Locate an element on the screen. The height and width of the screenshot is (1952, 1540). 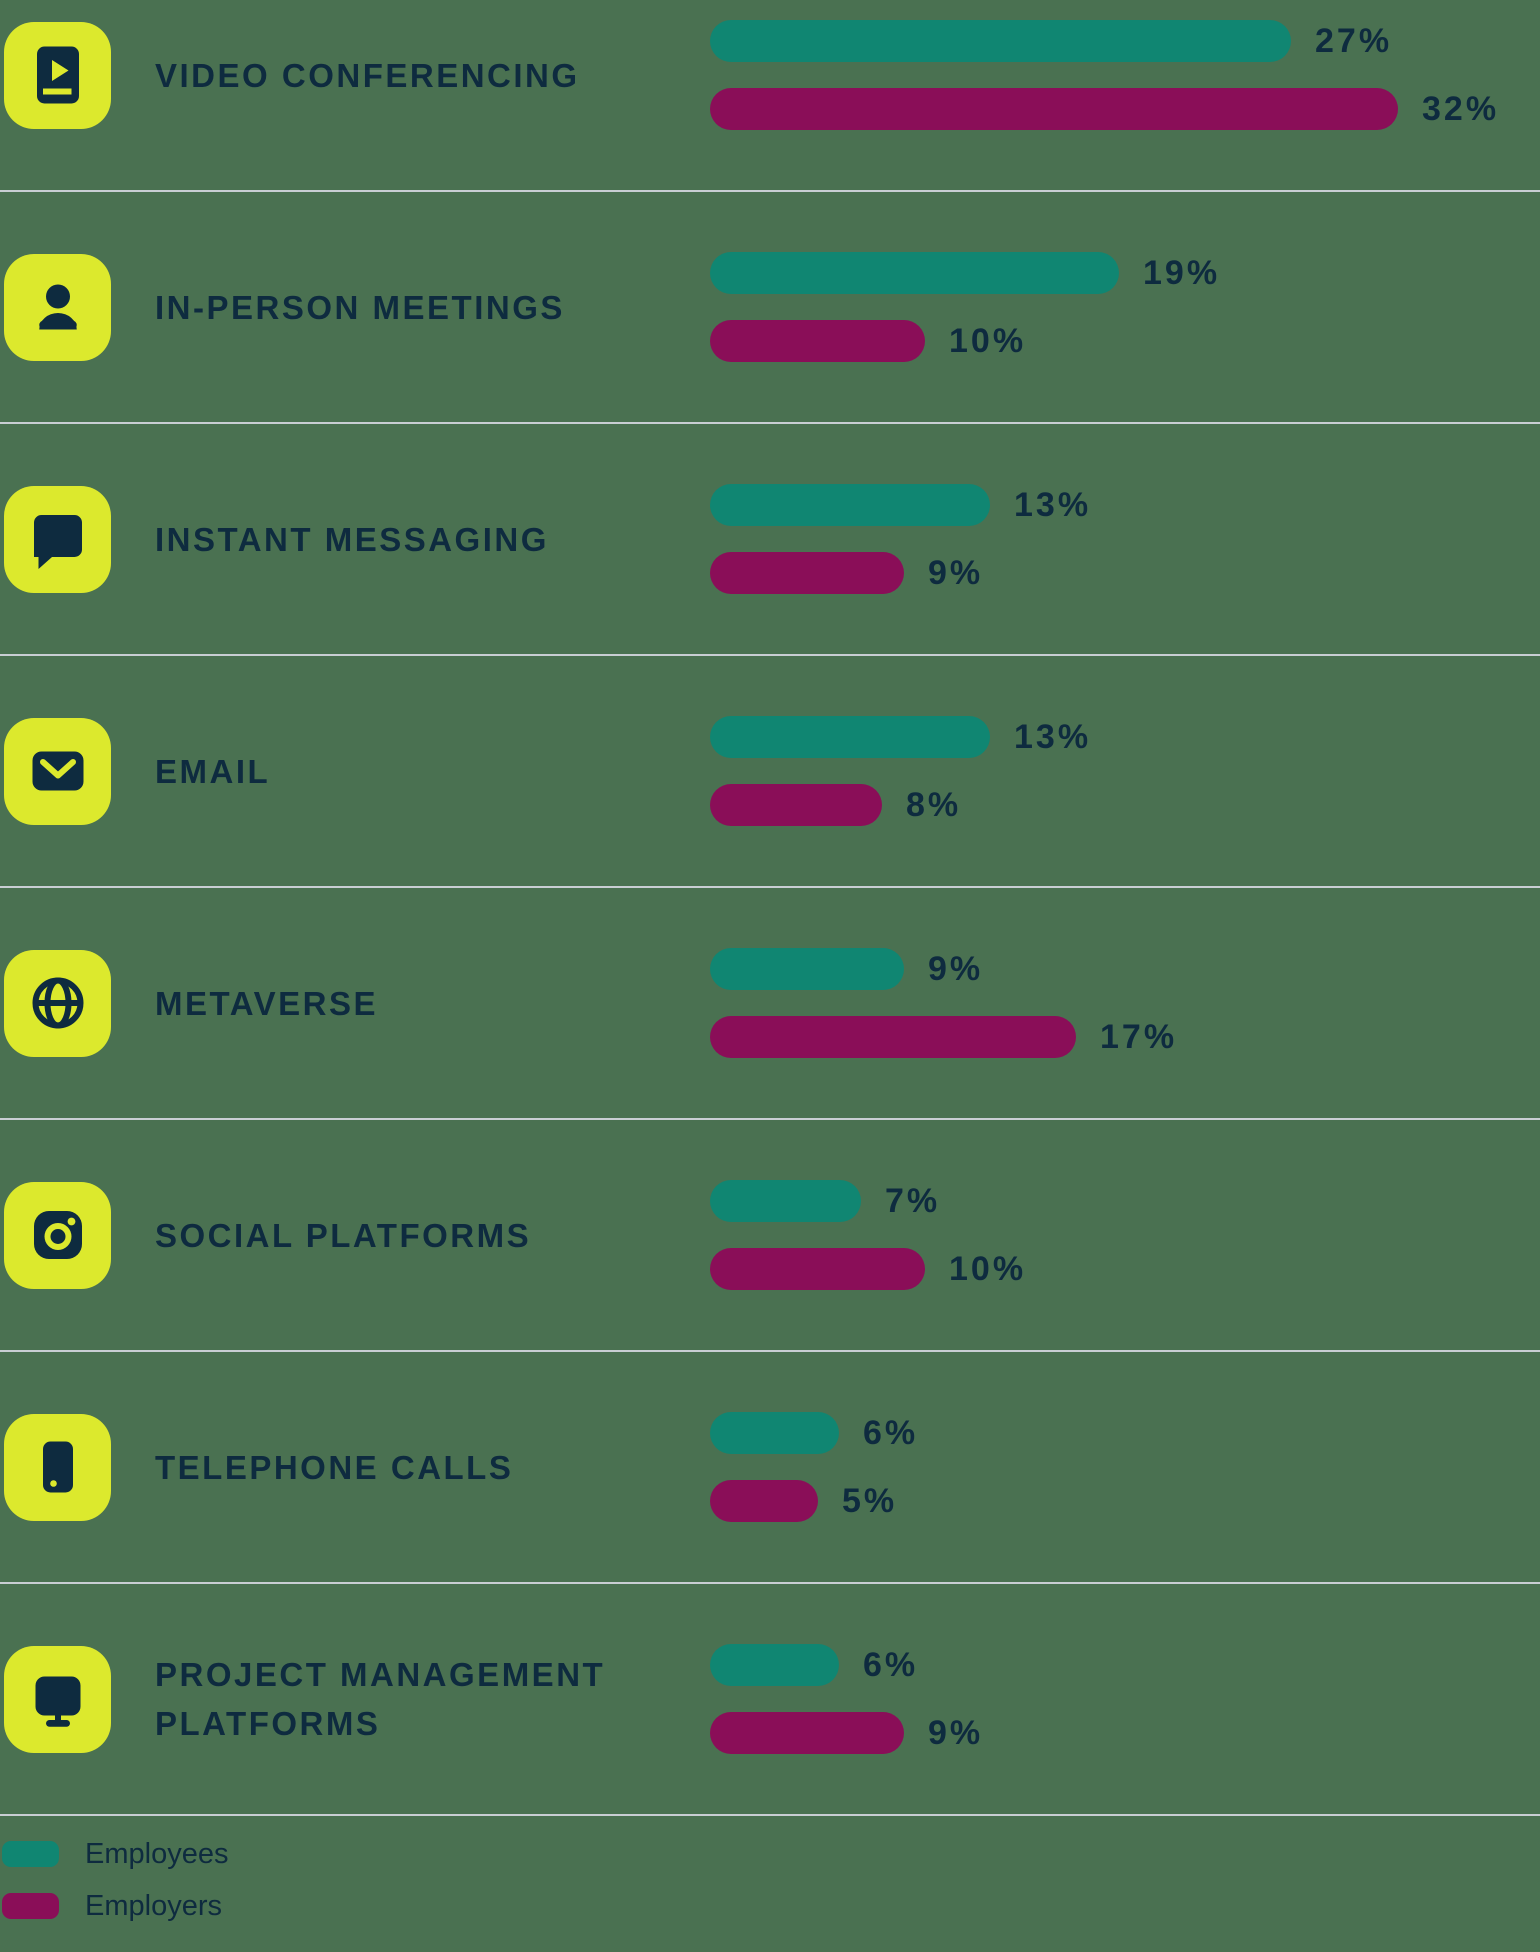
category-label: EMAIL is located at coordinates (213, 771).